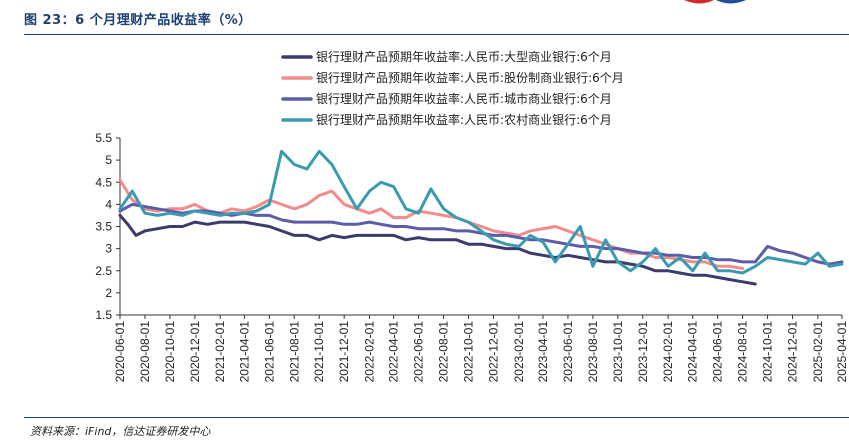 This screenshot has height=442, width=849. I want to click on x-tick-label: 2021-08-01, so click(294, 352).